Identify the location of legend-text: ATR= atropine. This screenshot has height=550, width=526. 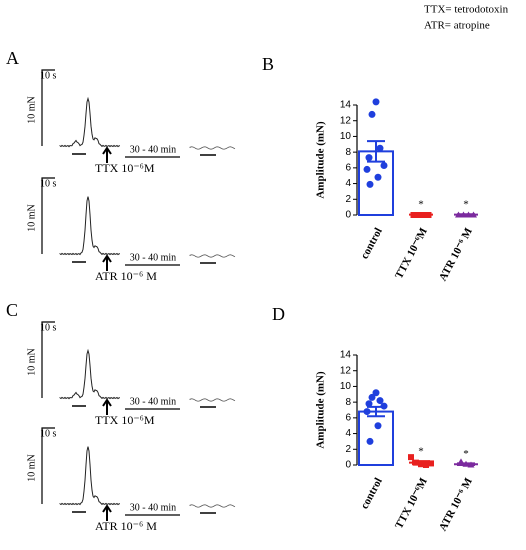
(457, 26).